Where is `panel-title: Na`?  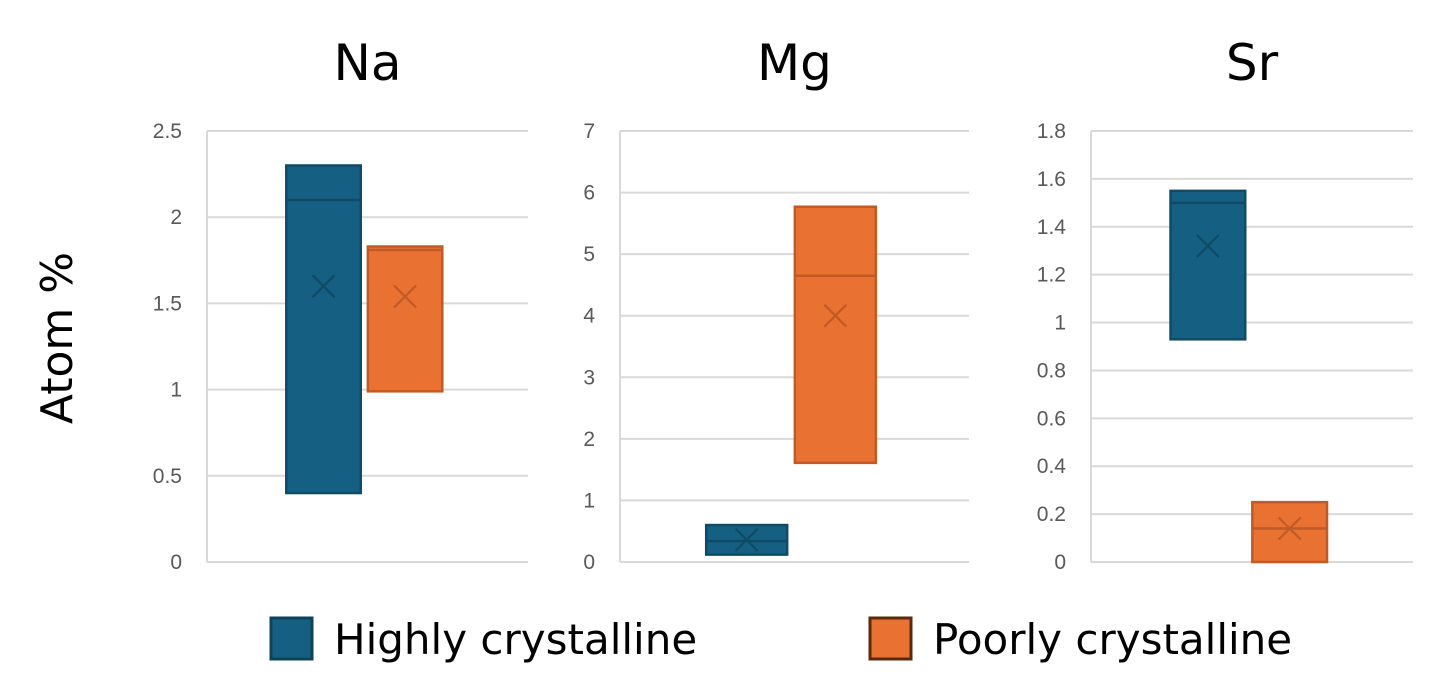
panel-title: Na is located at coordinates (367, 63).